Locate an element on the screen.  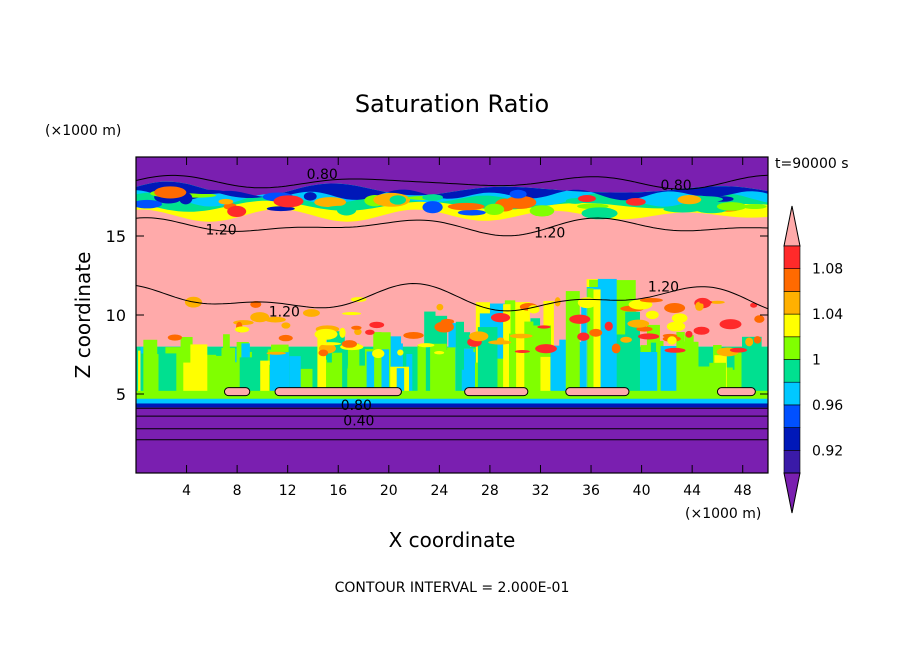
colorbar-tick-label: 0.96 is located at coordinates (827, 406).